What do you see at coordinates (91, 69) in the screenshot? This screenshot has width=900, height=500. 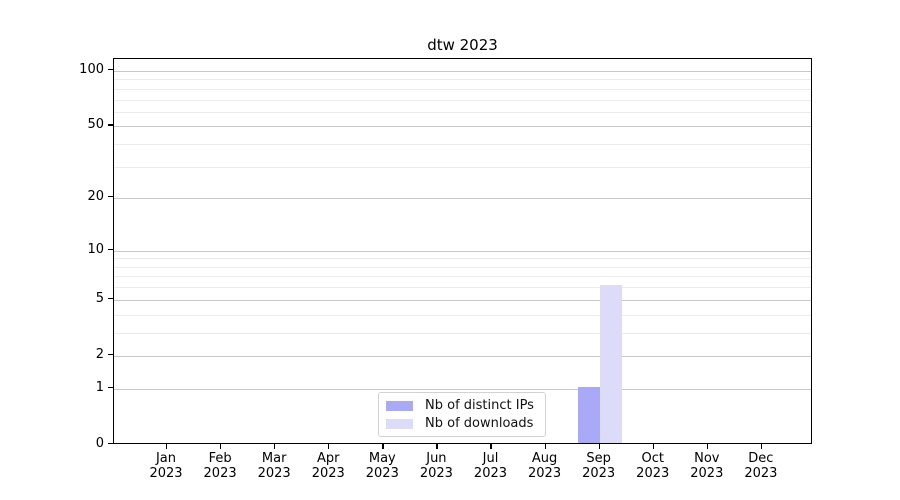 I see `y-tick-label: 100` at bounding box center [91, 69].